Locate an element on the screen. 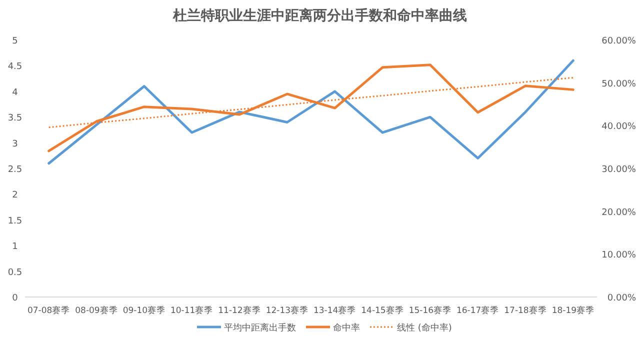 Image resolution: width=640 pixels, height=347 pixels. y2-tick-label: 10.00% is located at coordinates (619, 255).